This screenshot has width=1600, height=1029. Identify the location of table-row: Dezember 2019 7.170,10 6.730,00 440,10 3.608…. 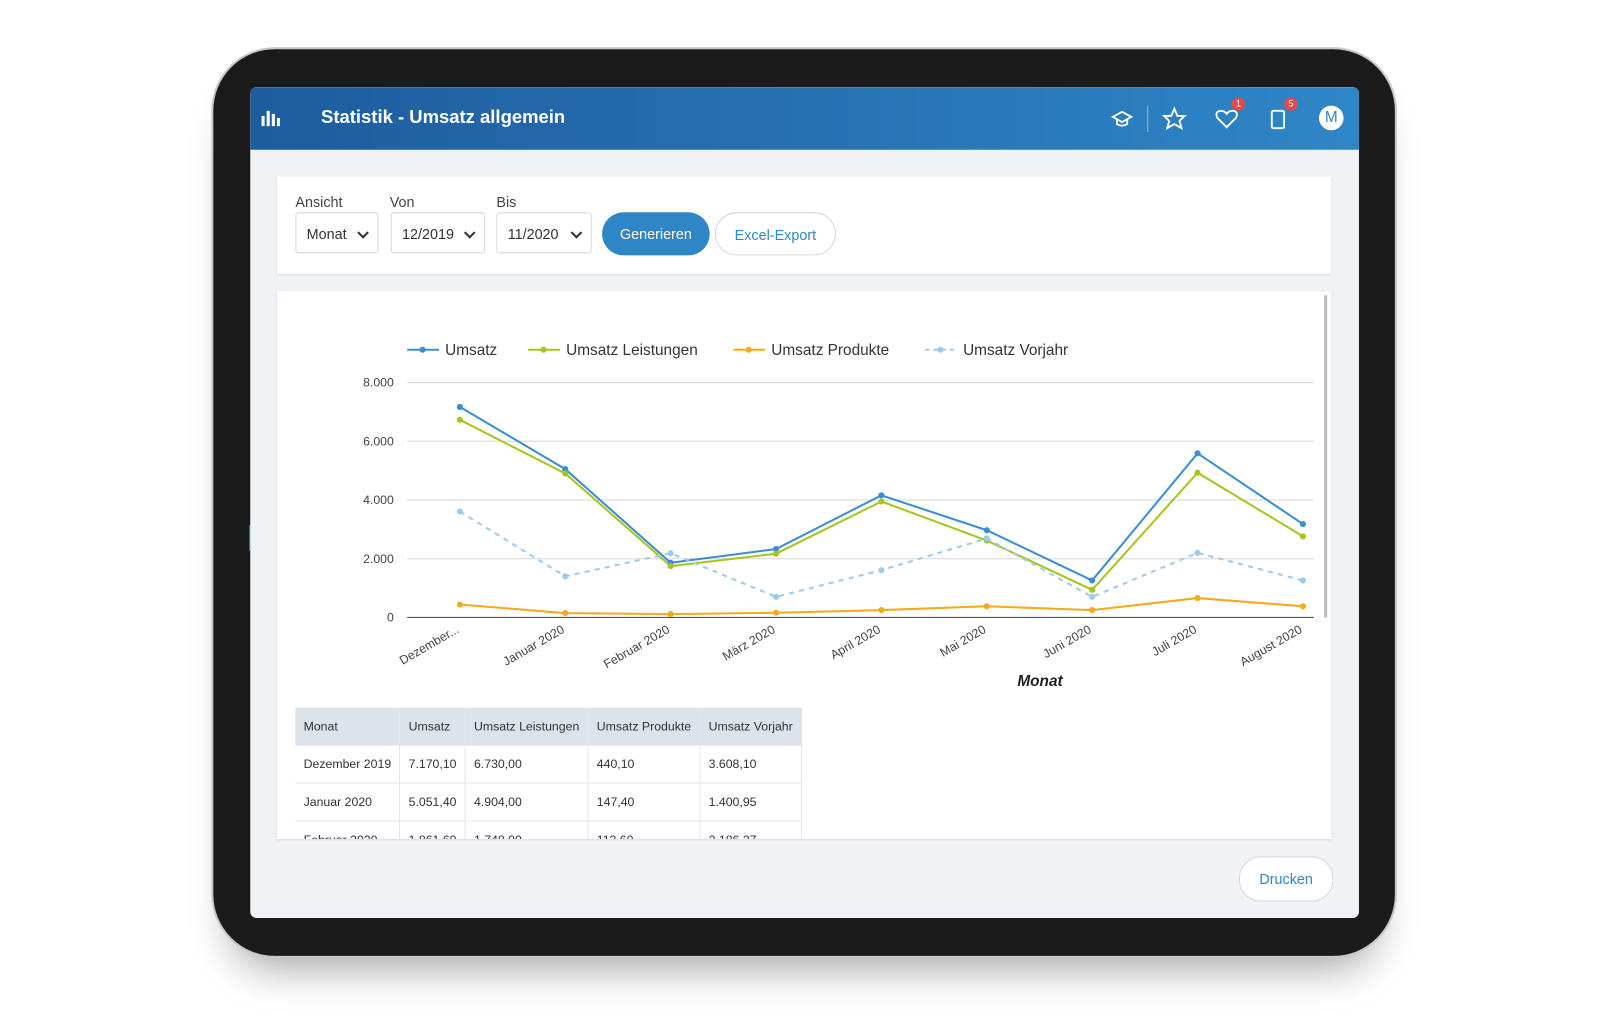
(548, 764).